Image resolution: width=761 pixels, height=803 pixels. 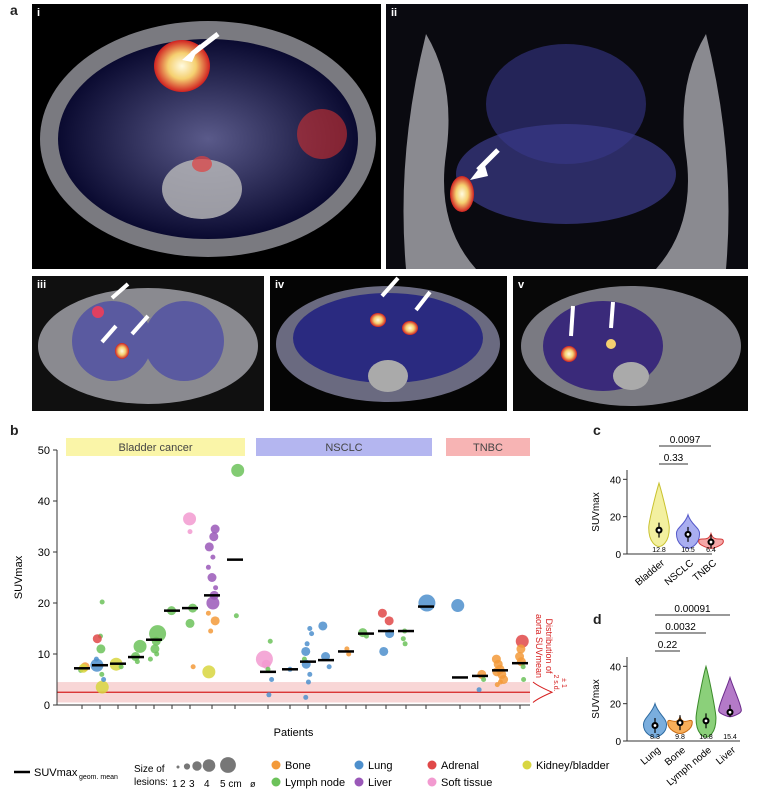 I want to click on scan-axial-chest: iii, so click(x=148, y=343).